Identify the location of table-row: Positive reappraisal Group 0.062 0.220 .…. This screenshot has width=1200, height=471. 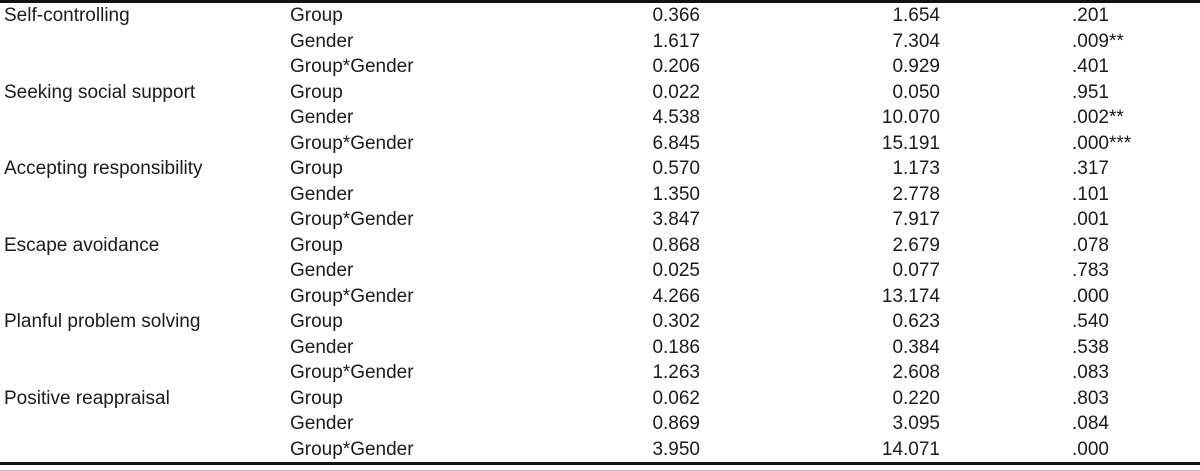
(600, 399).